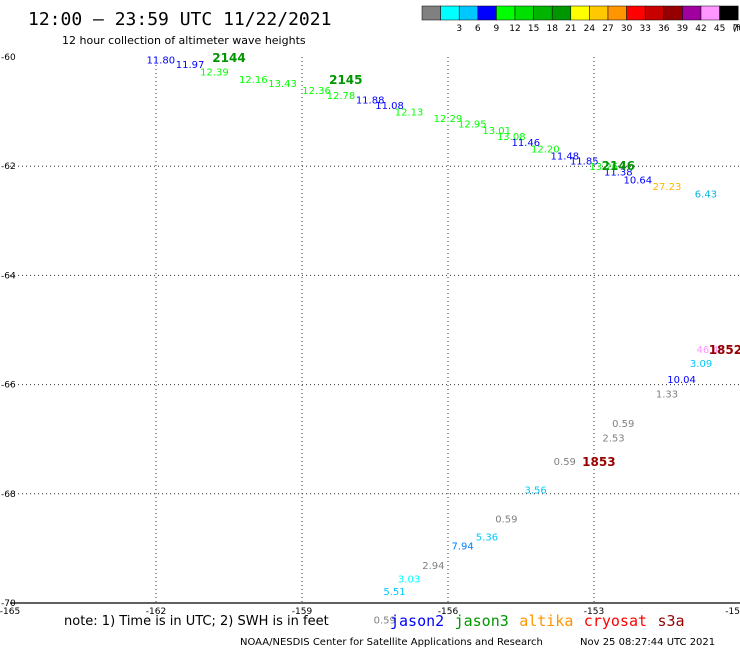 The width and height of the screenshot is (740, 650). What do you see at coordinates (433, 566) in the screenshot?
I see `wave-height-label: 2.94` at bounding box center [433, 566].